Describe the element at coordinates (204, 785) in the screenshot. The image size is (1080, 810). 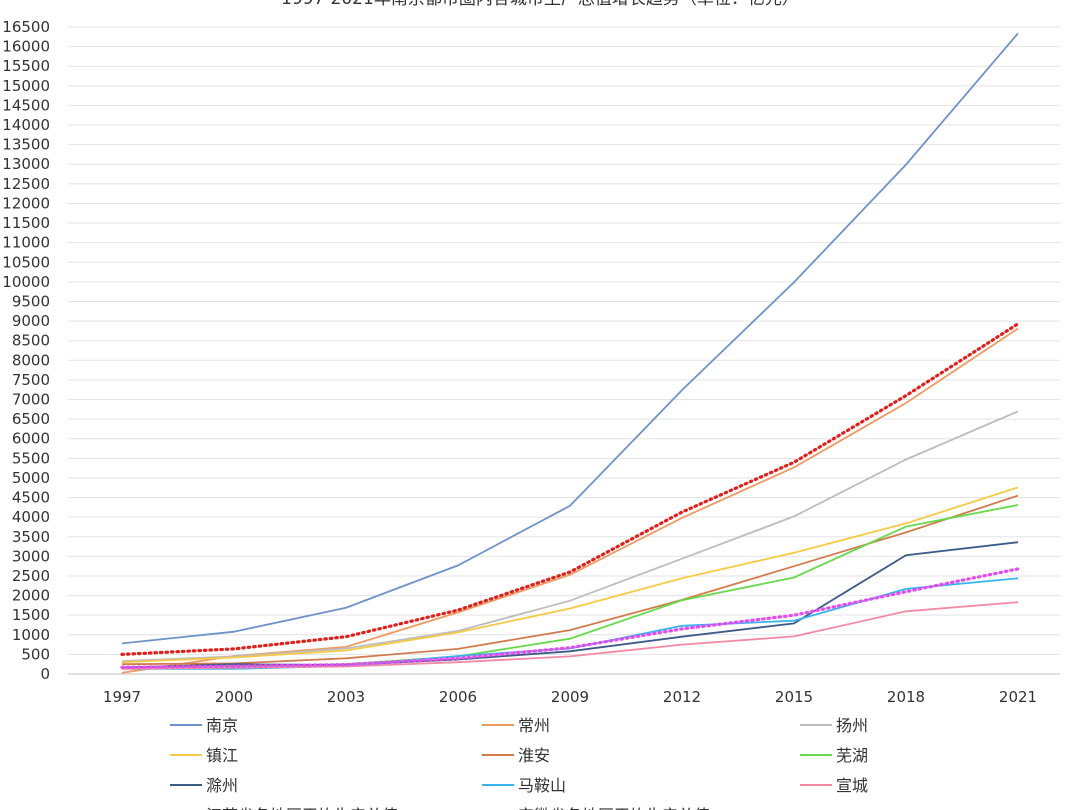
I see `legend-item-6: 滁州` at that location.